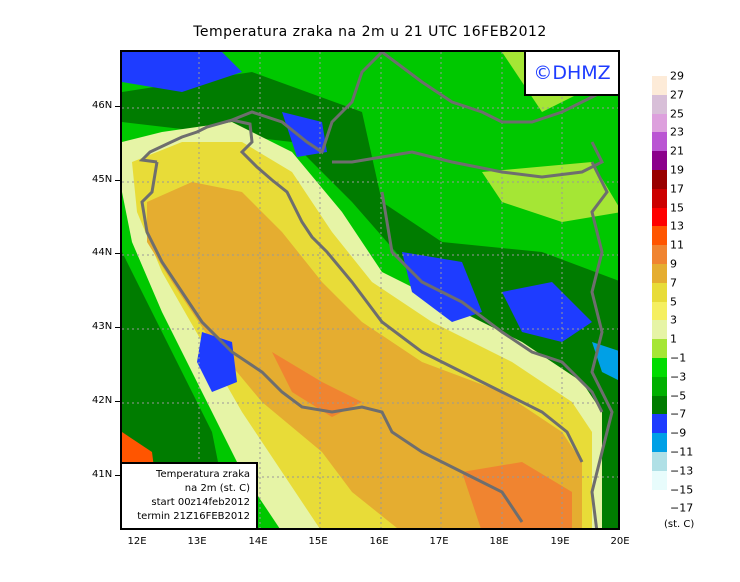 This screenshot has height=582, width=740. I want to click on x-tick-label: 16E, so click(379, 541).